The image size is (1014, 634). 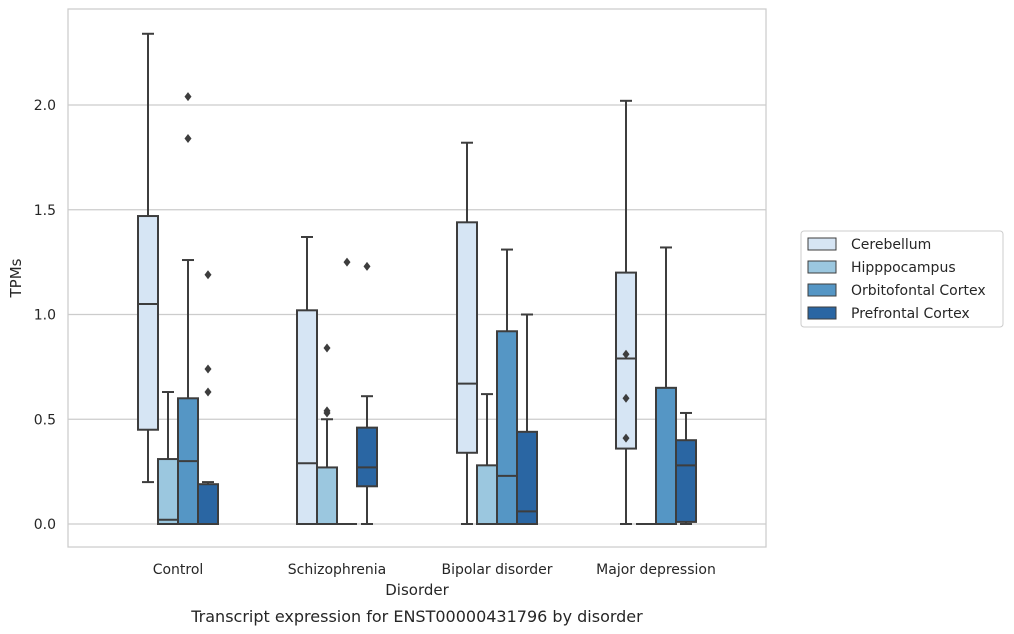 I want to click on y-tick-labels: 0.0 0.5 1.0 1.5 2.0, so click(x=45, y=315).